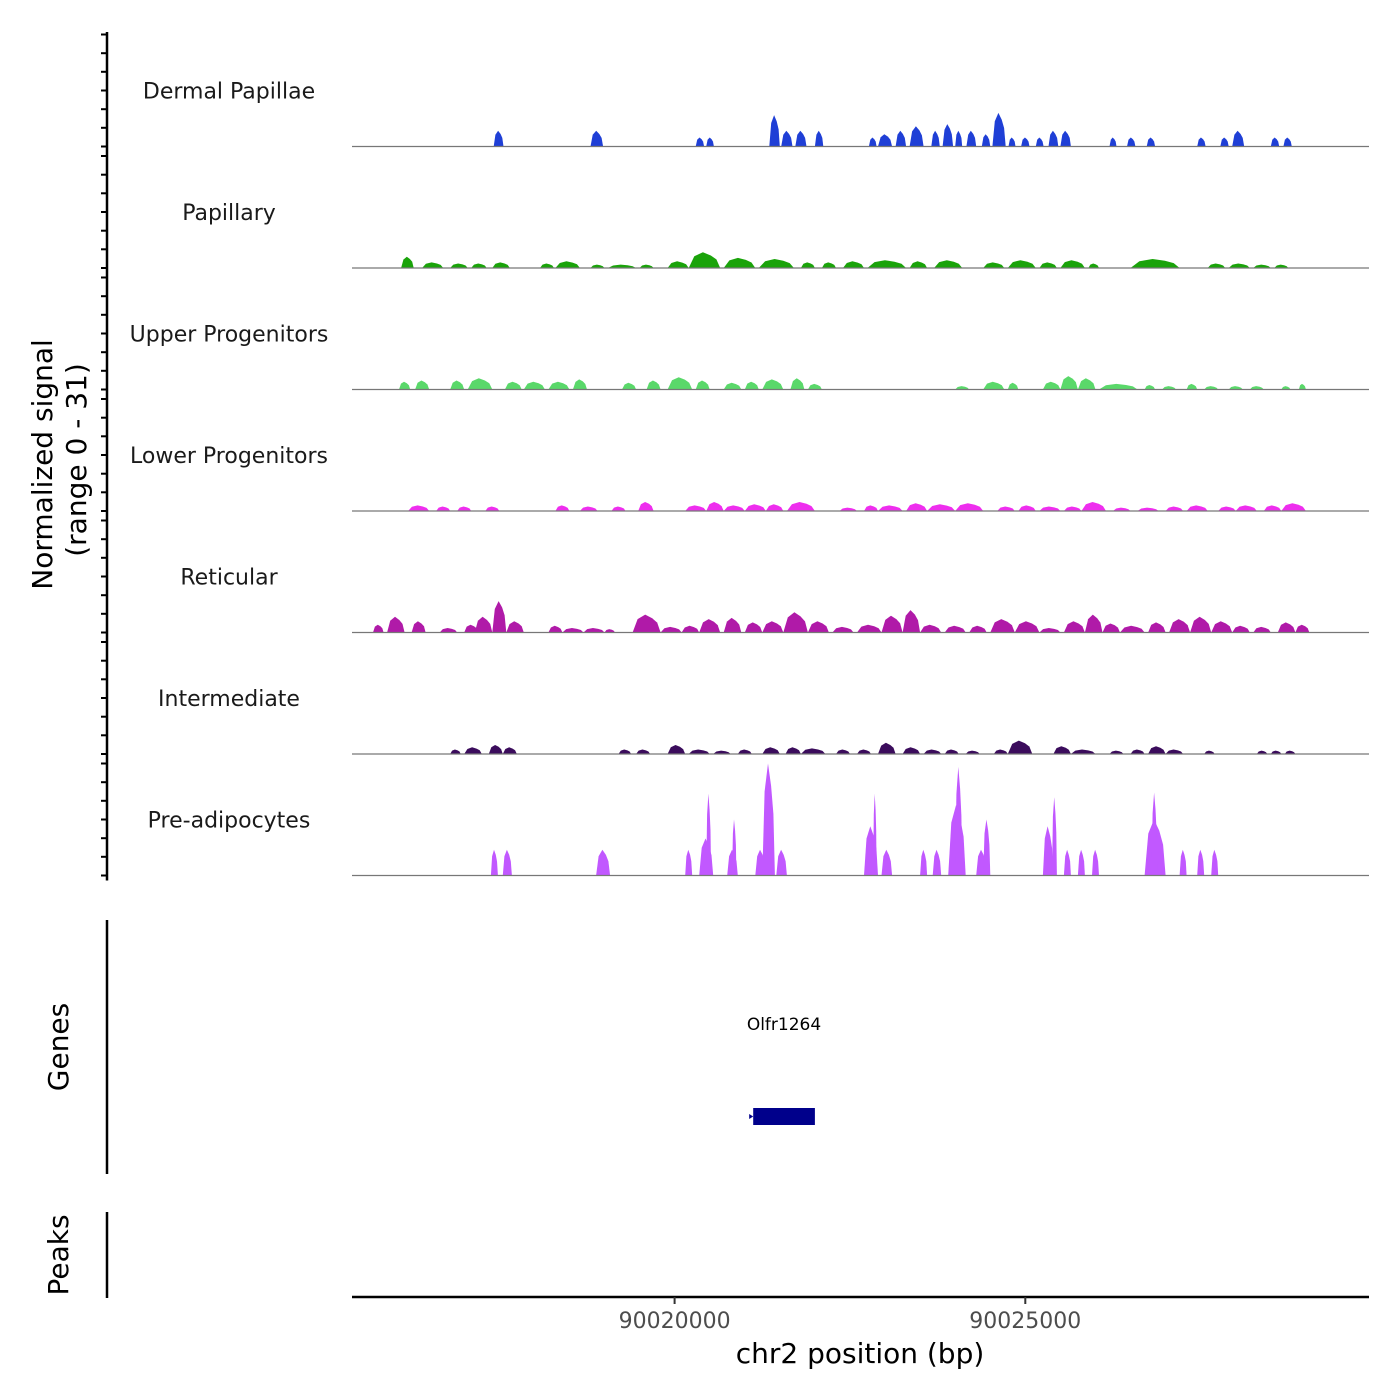 This screenshot has width=1400, height=1400. Describe the element at coordinates (784, 1025) in the screenshot. I see `gene-label: Olfr1264` at that location.